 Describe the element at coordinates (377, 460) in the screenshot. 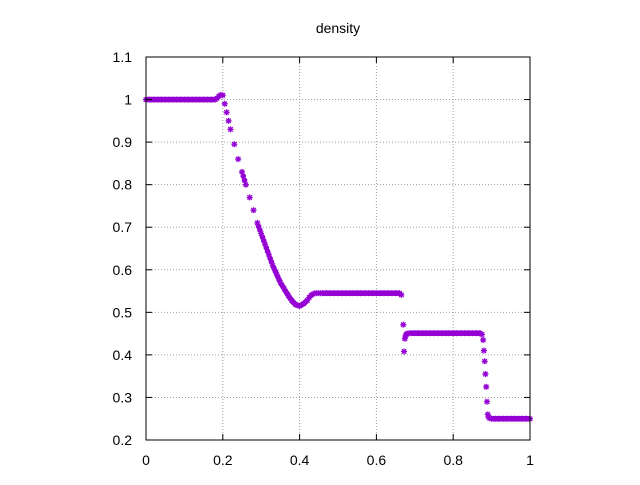

I see `x-tick-label: 0.6` at that location.